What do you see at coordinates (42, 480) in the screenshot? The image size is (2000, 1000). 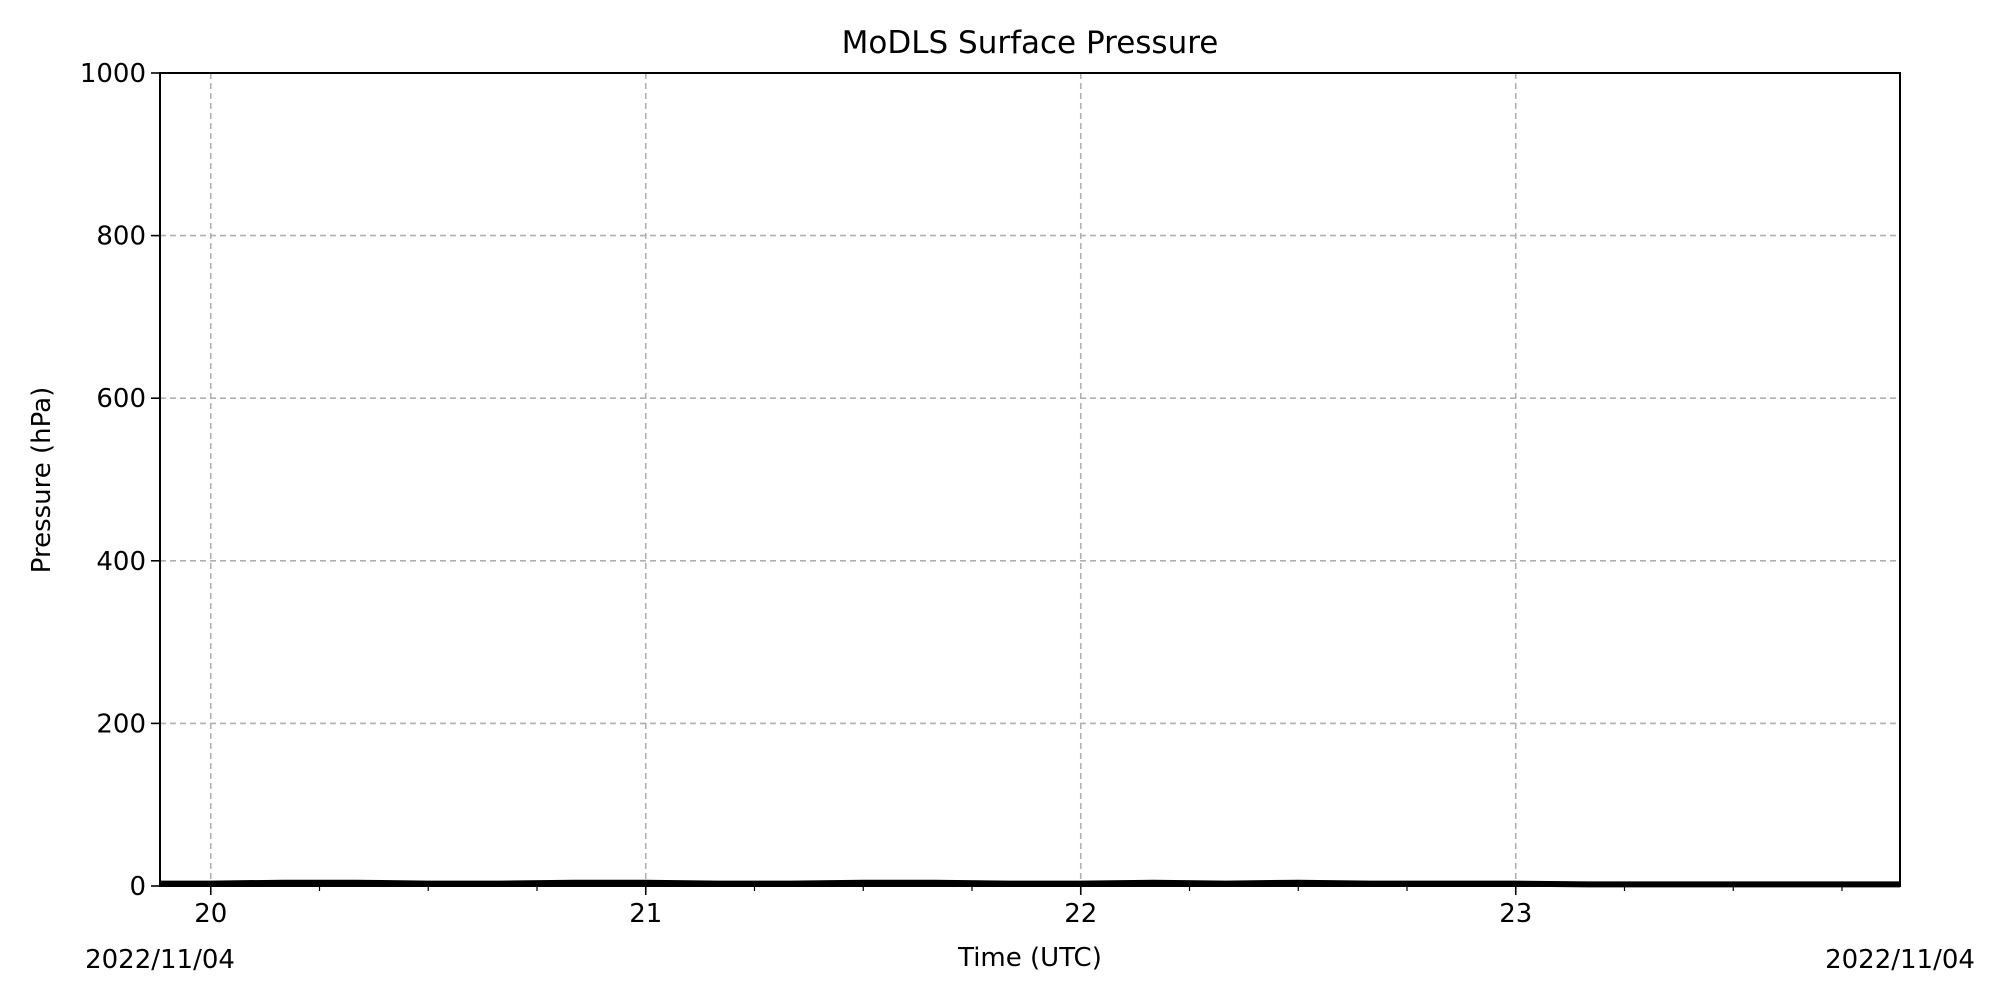 I see `y-axis-label: Pressure (hPa)` at bounding box center [42, 480].